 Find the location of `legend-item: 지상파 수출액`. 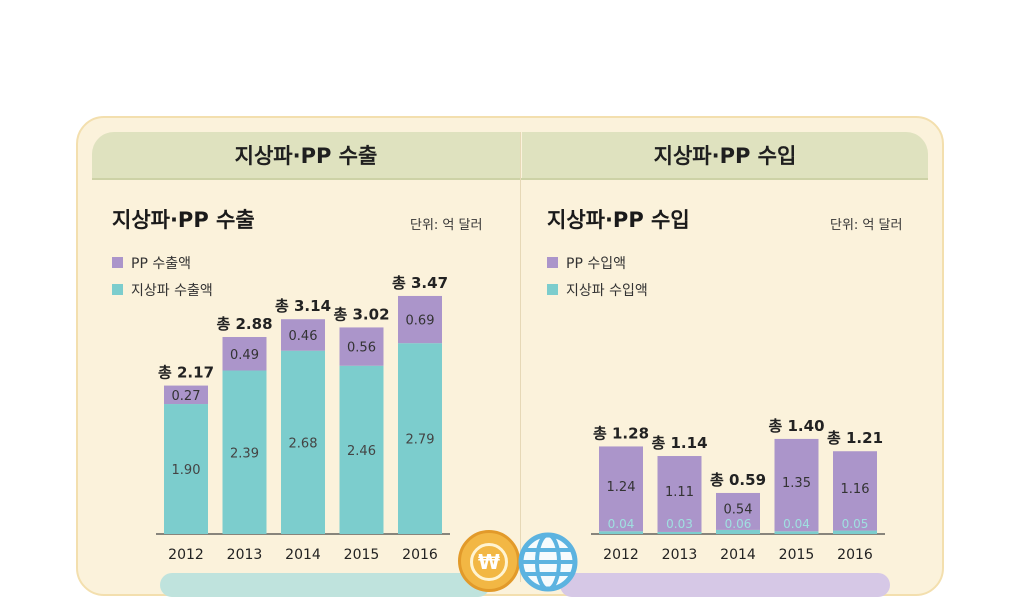

legend-item: 지상파 수출액 is located at coordinates (162, 289).